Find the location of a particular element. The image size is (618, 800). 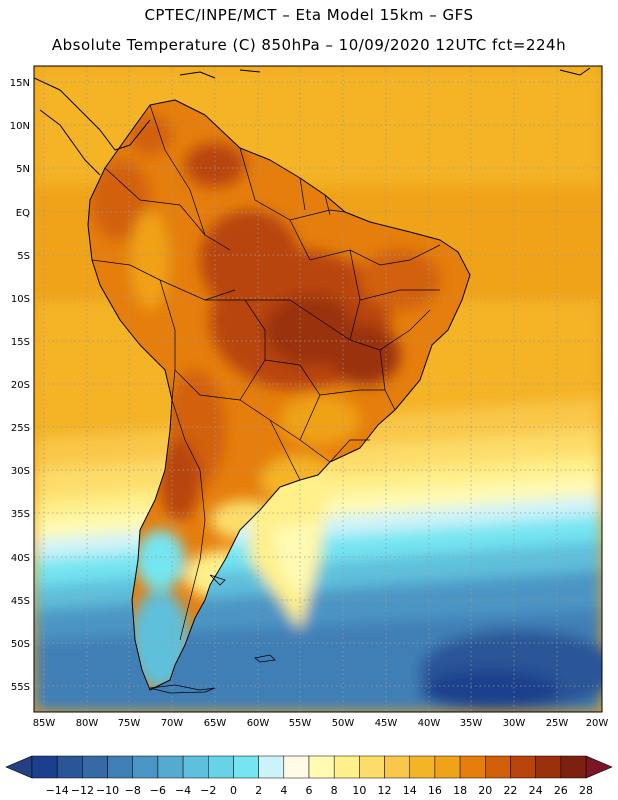

lon-tick-label: 80W is located at coordinates (87, 723).